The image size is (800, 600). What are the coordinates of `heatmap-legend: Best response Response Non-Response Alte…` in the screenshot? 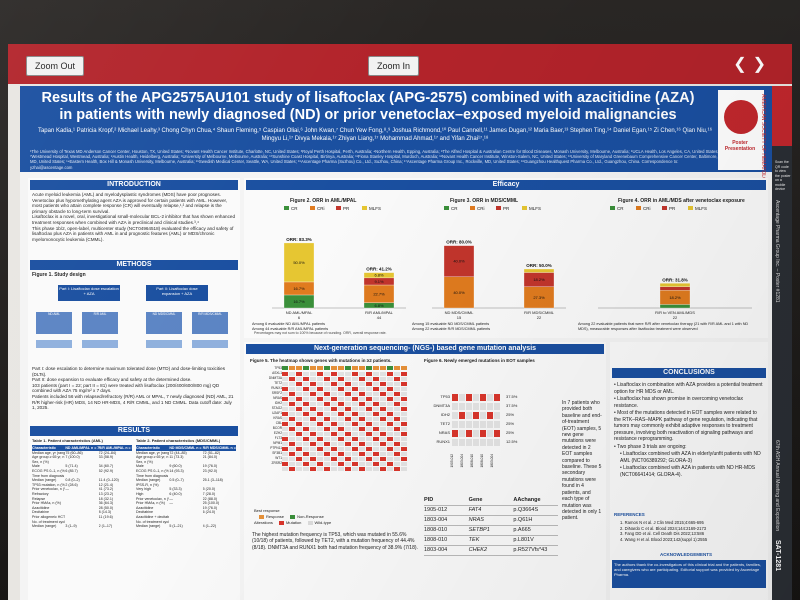 It's located at (334, 517).